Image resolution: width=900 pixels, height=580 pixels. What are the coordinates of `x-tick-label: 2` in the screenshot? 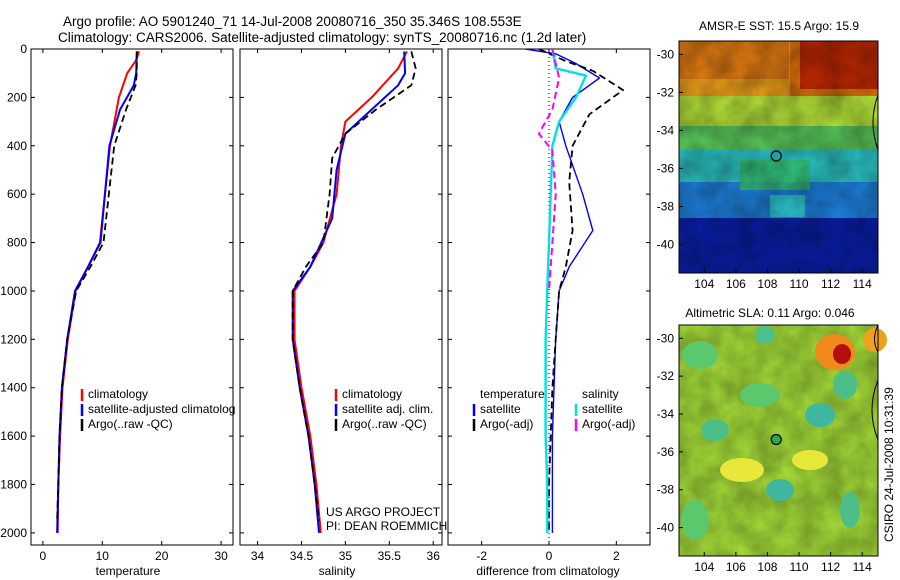 It's located at (616, 556).